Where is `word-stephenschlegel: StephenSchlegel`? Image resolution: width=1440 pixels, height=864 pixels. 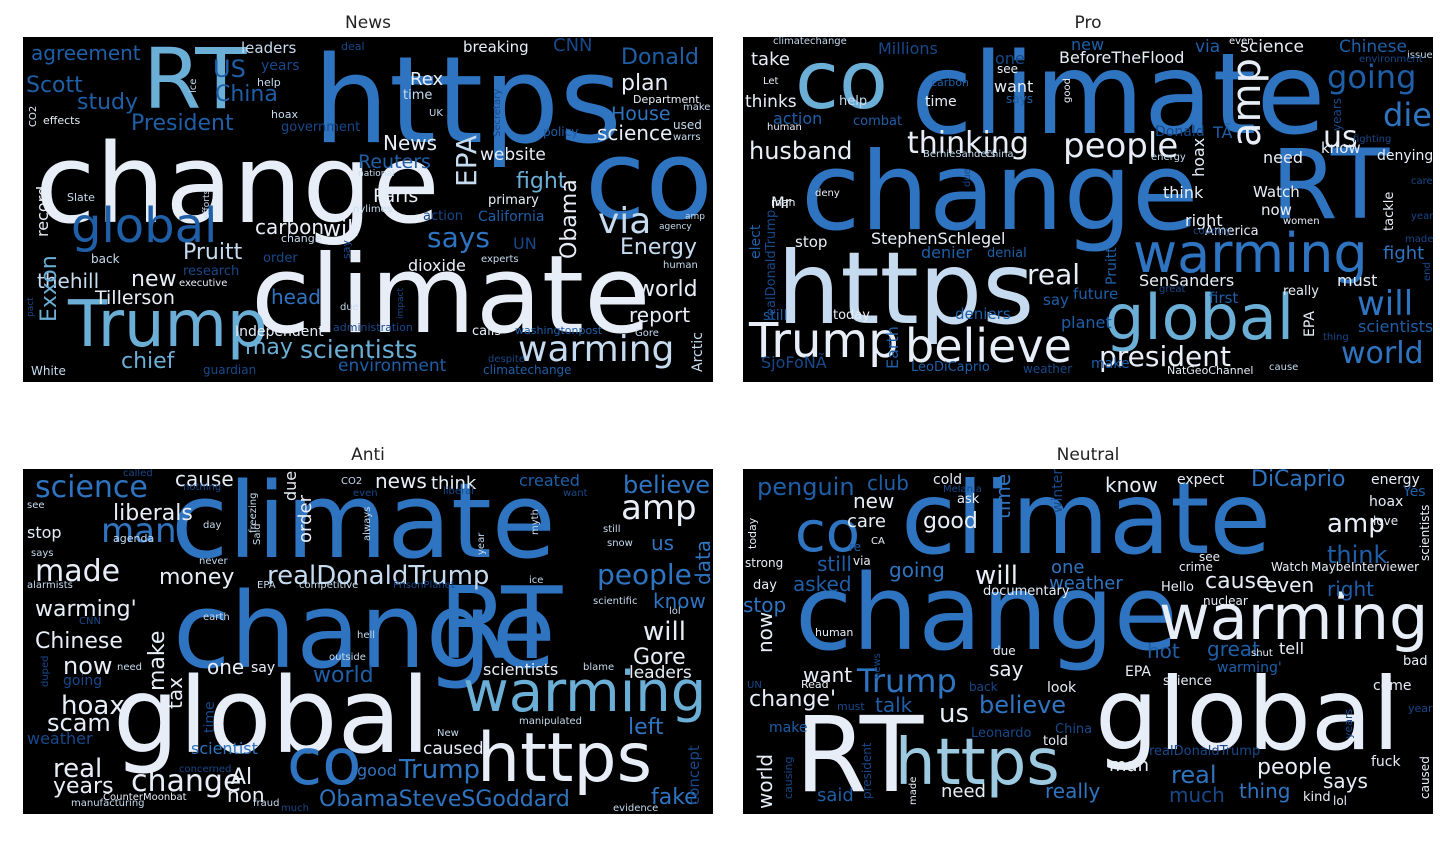 word-stephenschlegel: StephenSchlegel is located at coordinates (938, 238).